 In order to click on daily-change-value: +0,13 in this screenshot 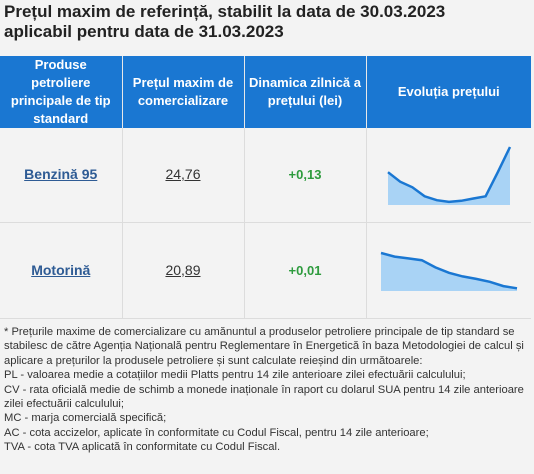, I will do `click(305, 174)`.